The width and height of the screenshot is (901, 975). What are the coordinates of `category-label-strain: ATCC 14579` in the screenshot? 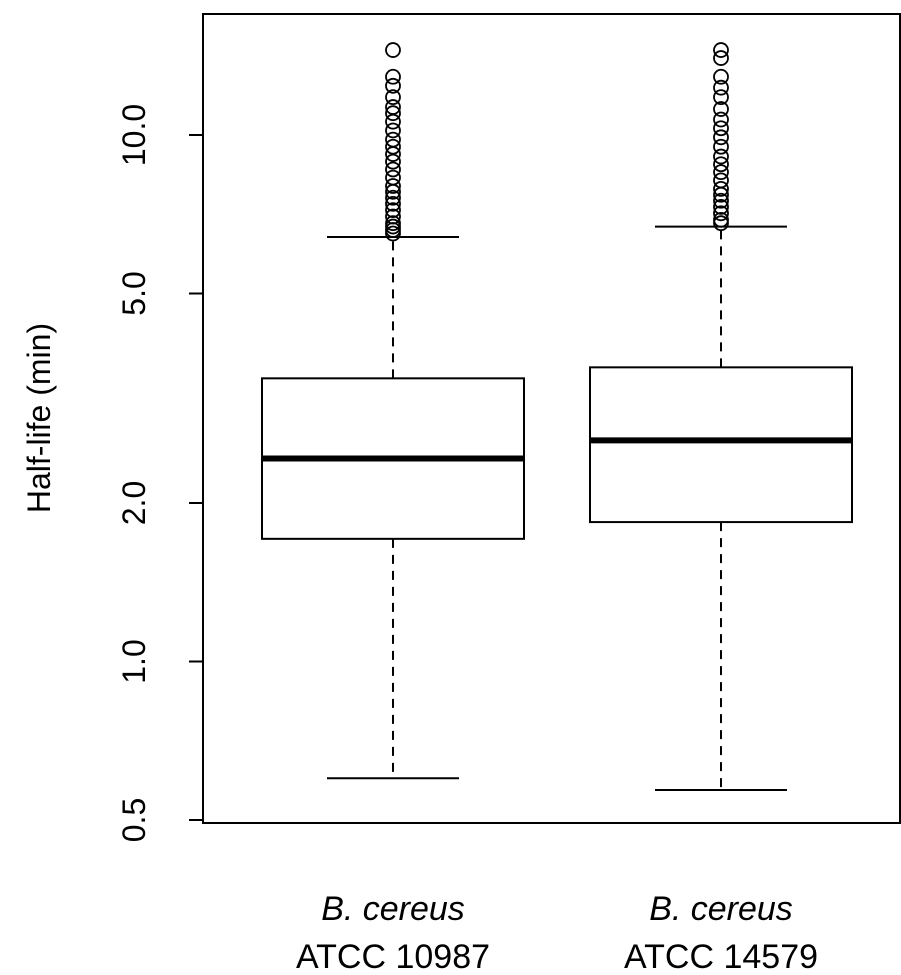 It's located at (721, 956).